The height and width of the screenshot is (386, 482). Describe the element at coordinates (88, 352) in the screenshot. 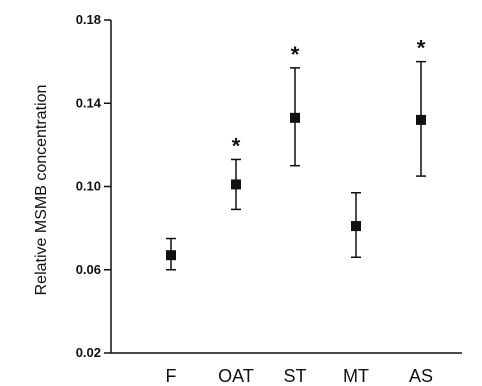

I see `y-tick-label: 0.02` at that location.